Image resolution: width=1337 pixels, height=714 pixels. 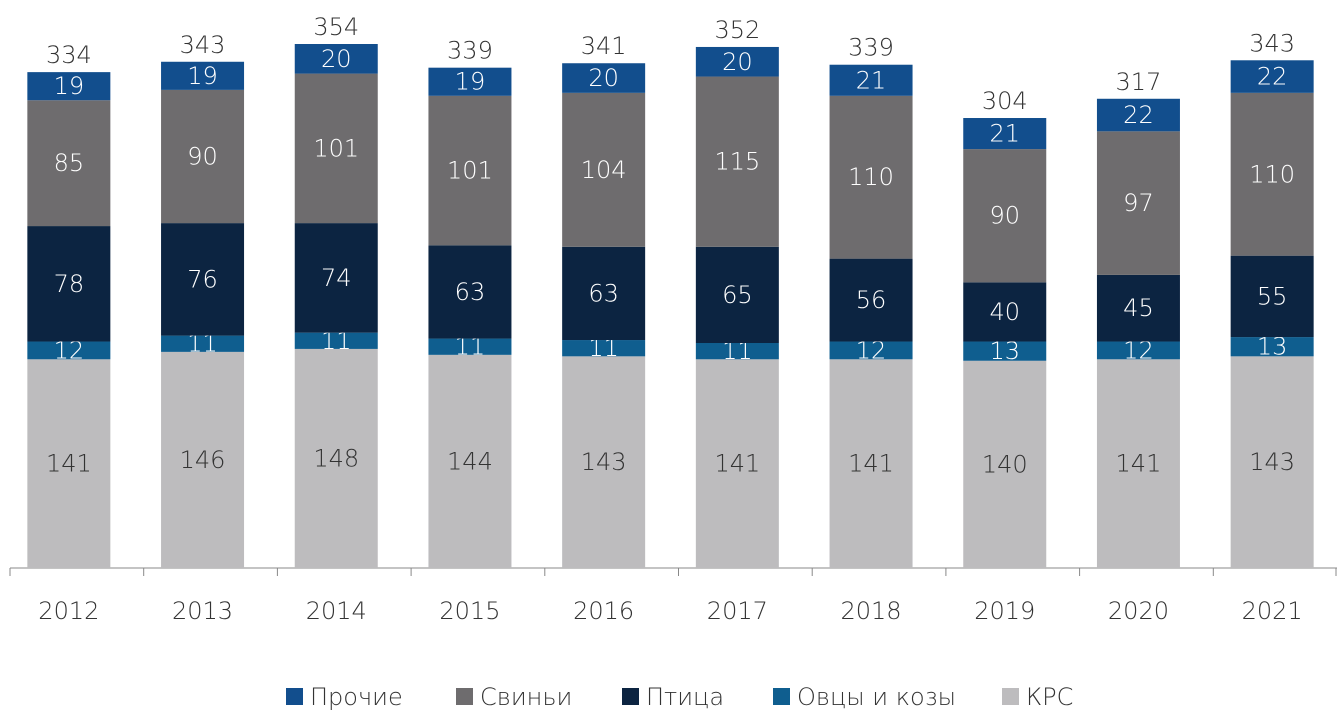 I want to click on data-label: 146, so click(x=203, y=460).